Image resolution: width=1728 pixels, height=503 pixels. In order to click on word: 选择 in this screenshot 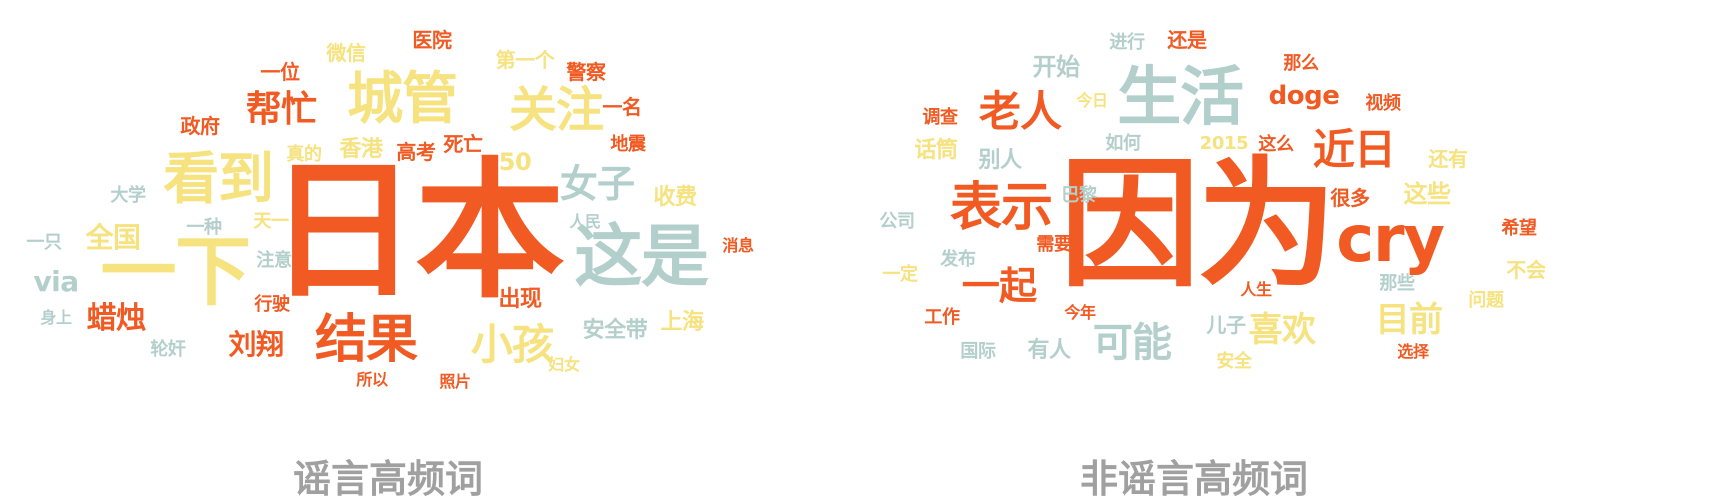, I will do `click(1413, 351)`.